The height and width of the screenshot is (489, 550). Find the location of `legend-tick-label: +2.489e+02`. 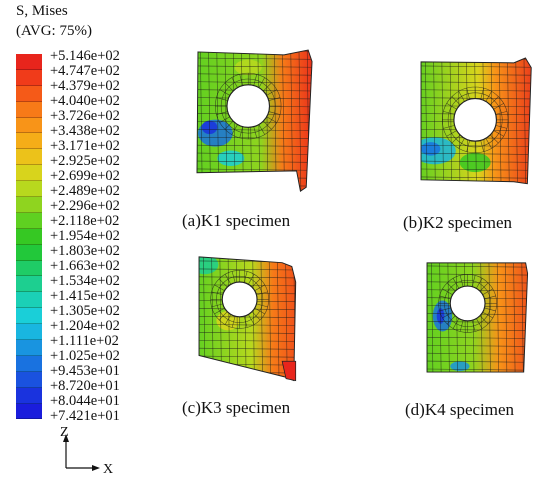

legend-tick-label: +2.489e+02 is located at coordinates (85, 191).